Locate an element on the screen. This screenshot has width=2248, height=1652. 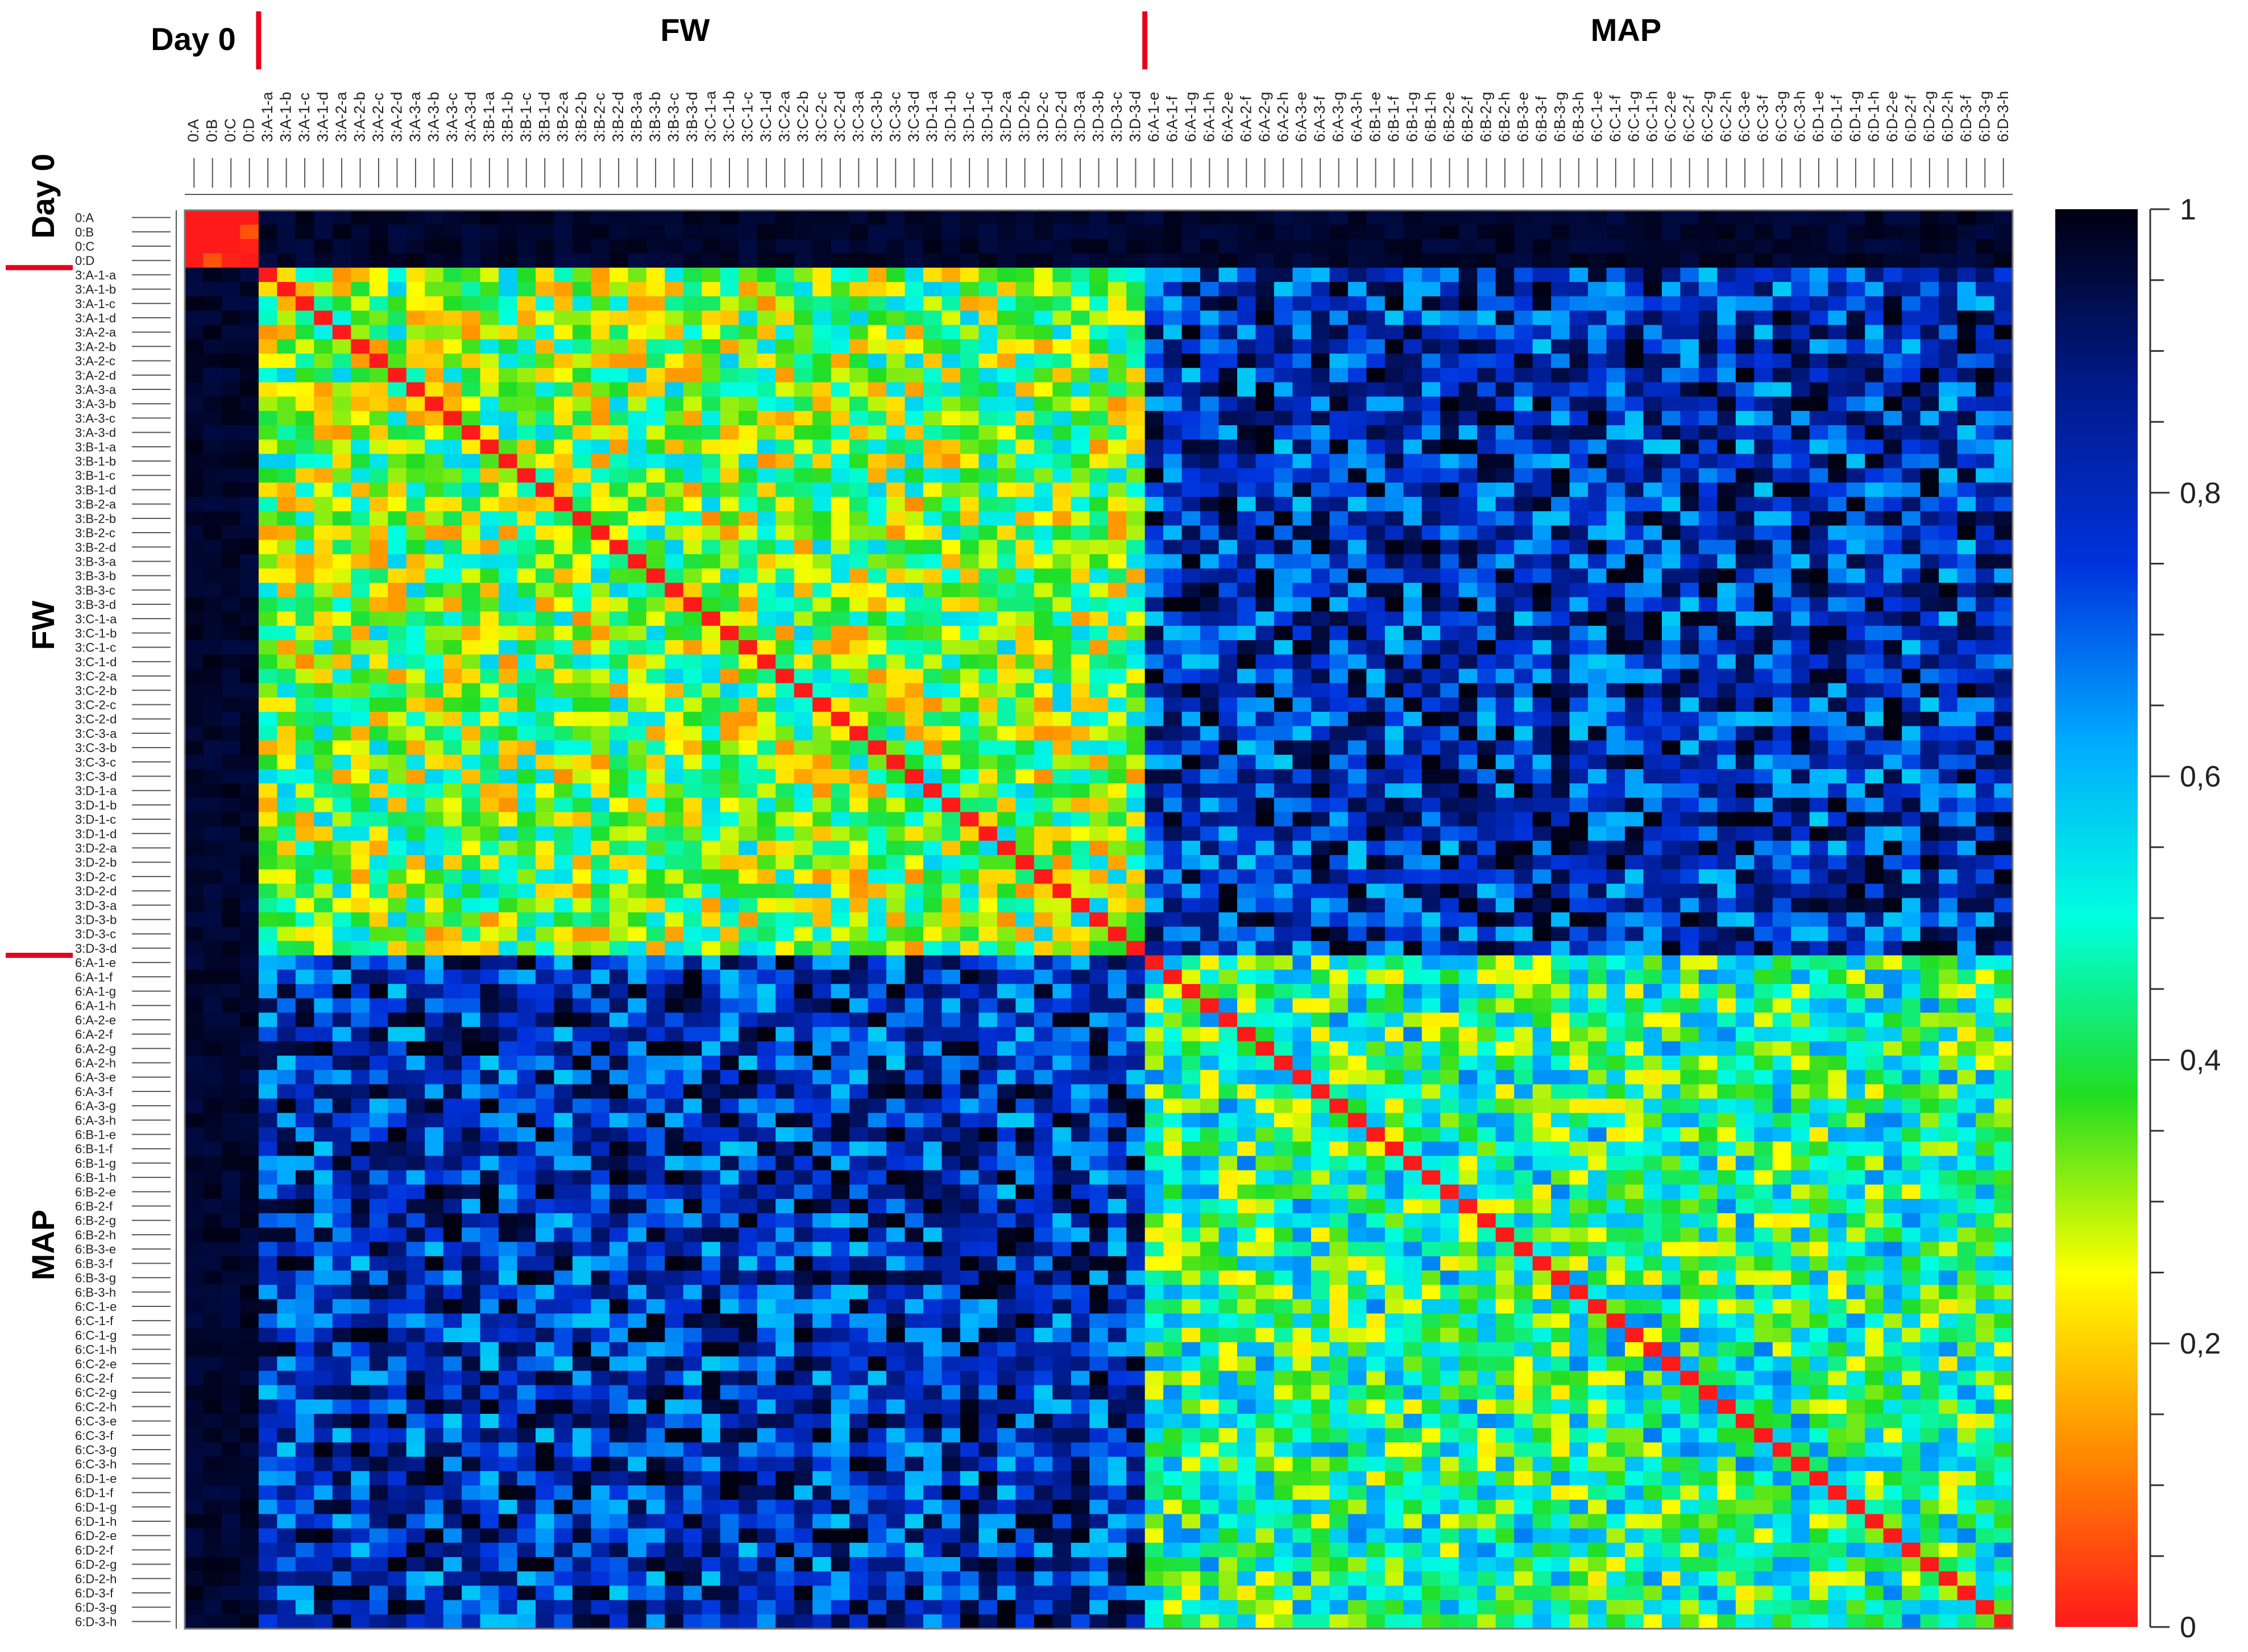
row-label: 3:A-3-a is located at coordinates (96, 390).